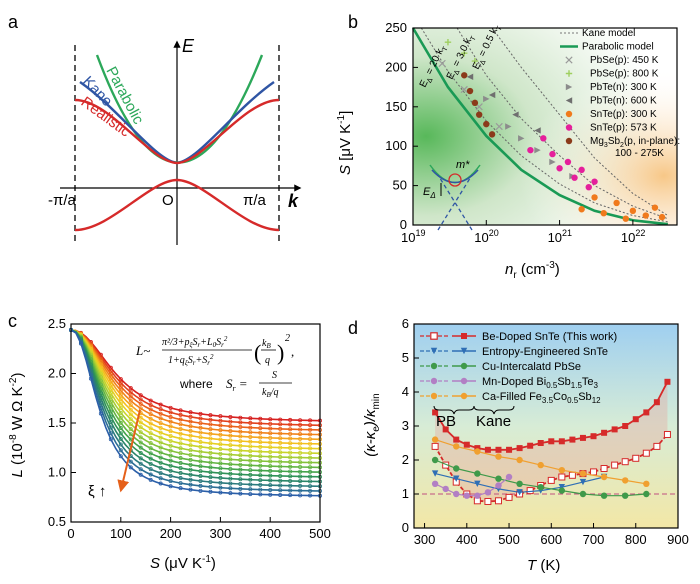 The height and width of the screenshot is (584, 700). I want to click on svg-text: π²/3+pξSr+L0Sr2, so click(195, 342).